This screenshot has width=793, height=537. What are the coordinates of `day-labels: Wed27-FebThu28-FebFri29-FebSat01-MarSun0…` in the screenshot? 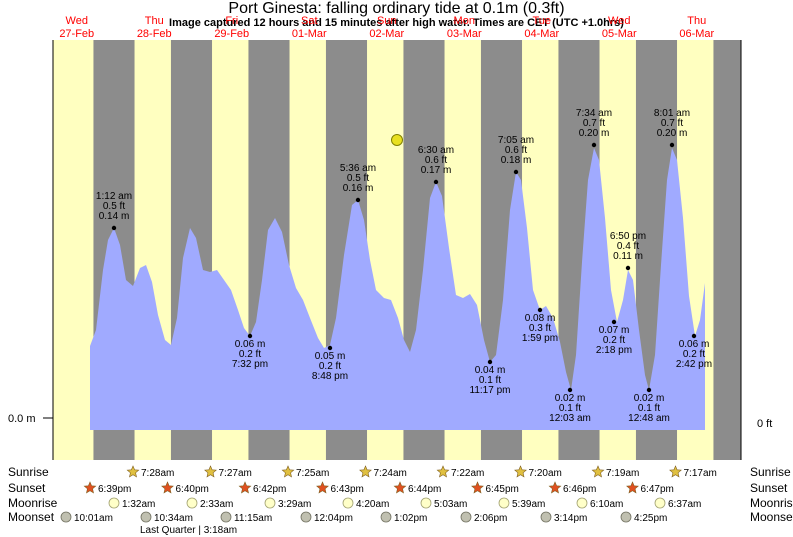 It's located at (386, 27).